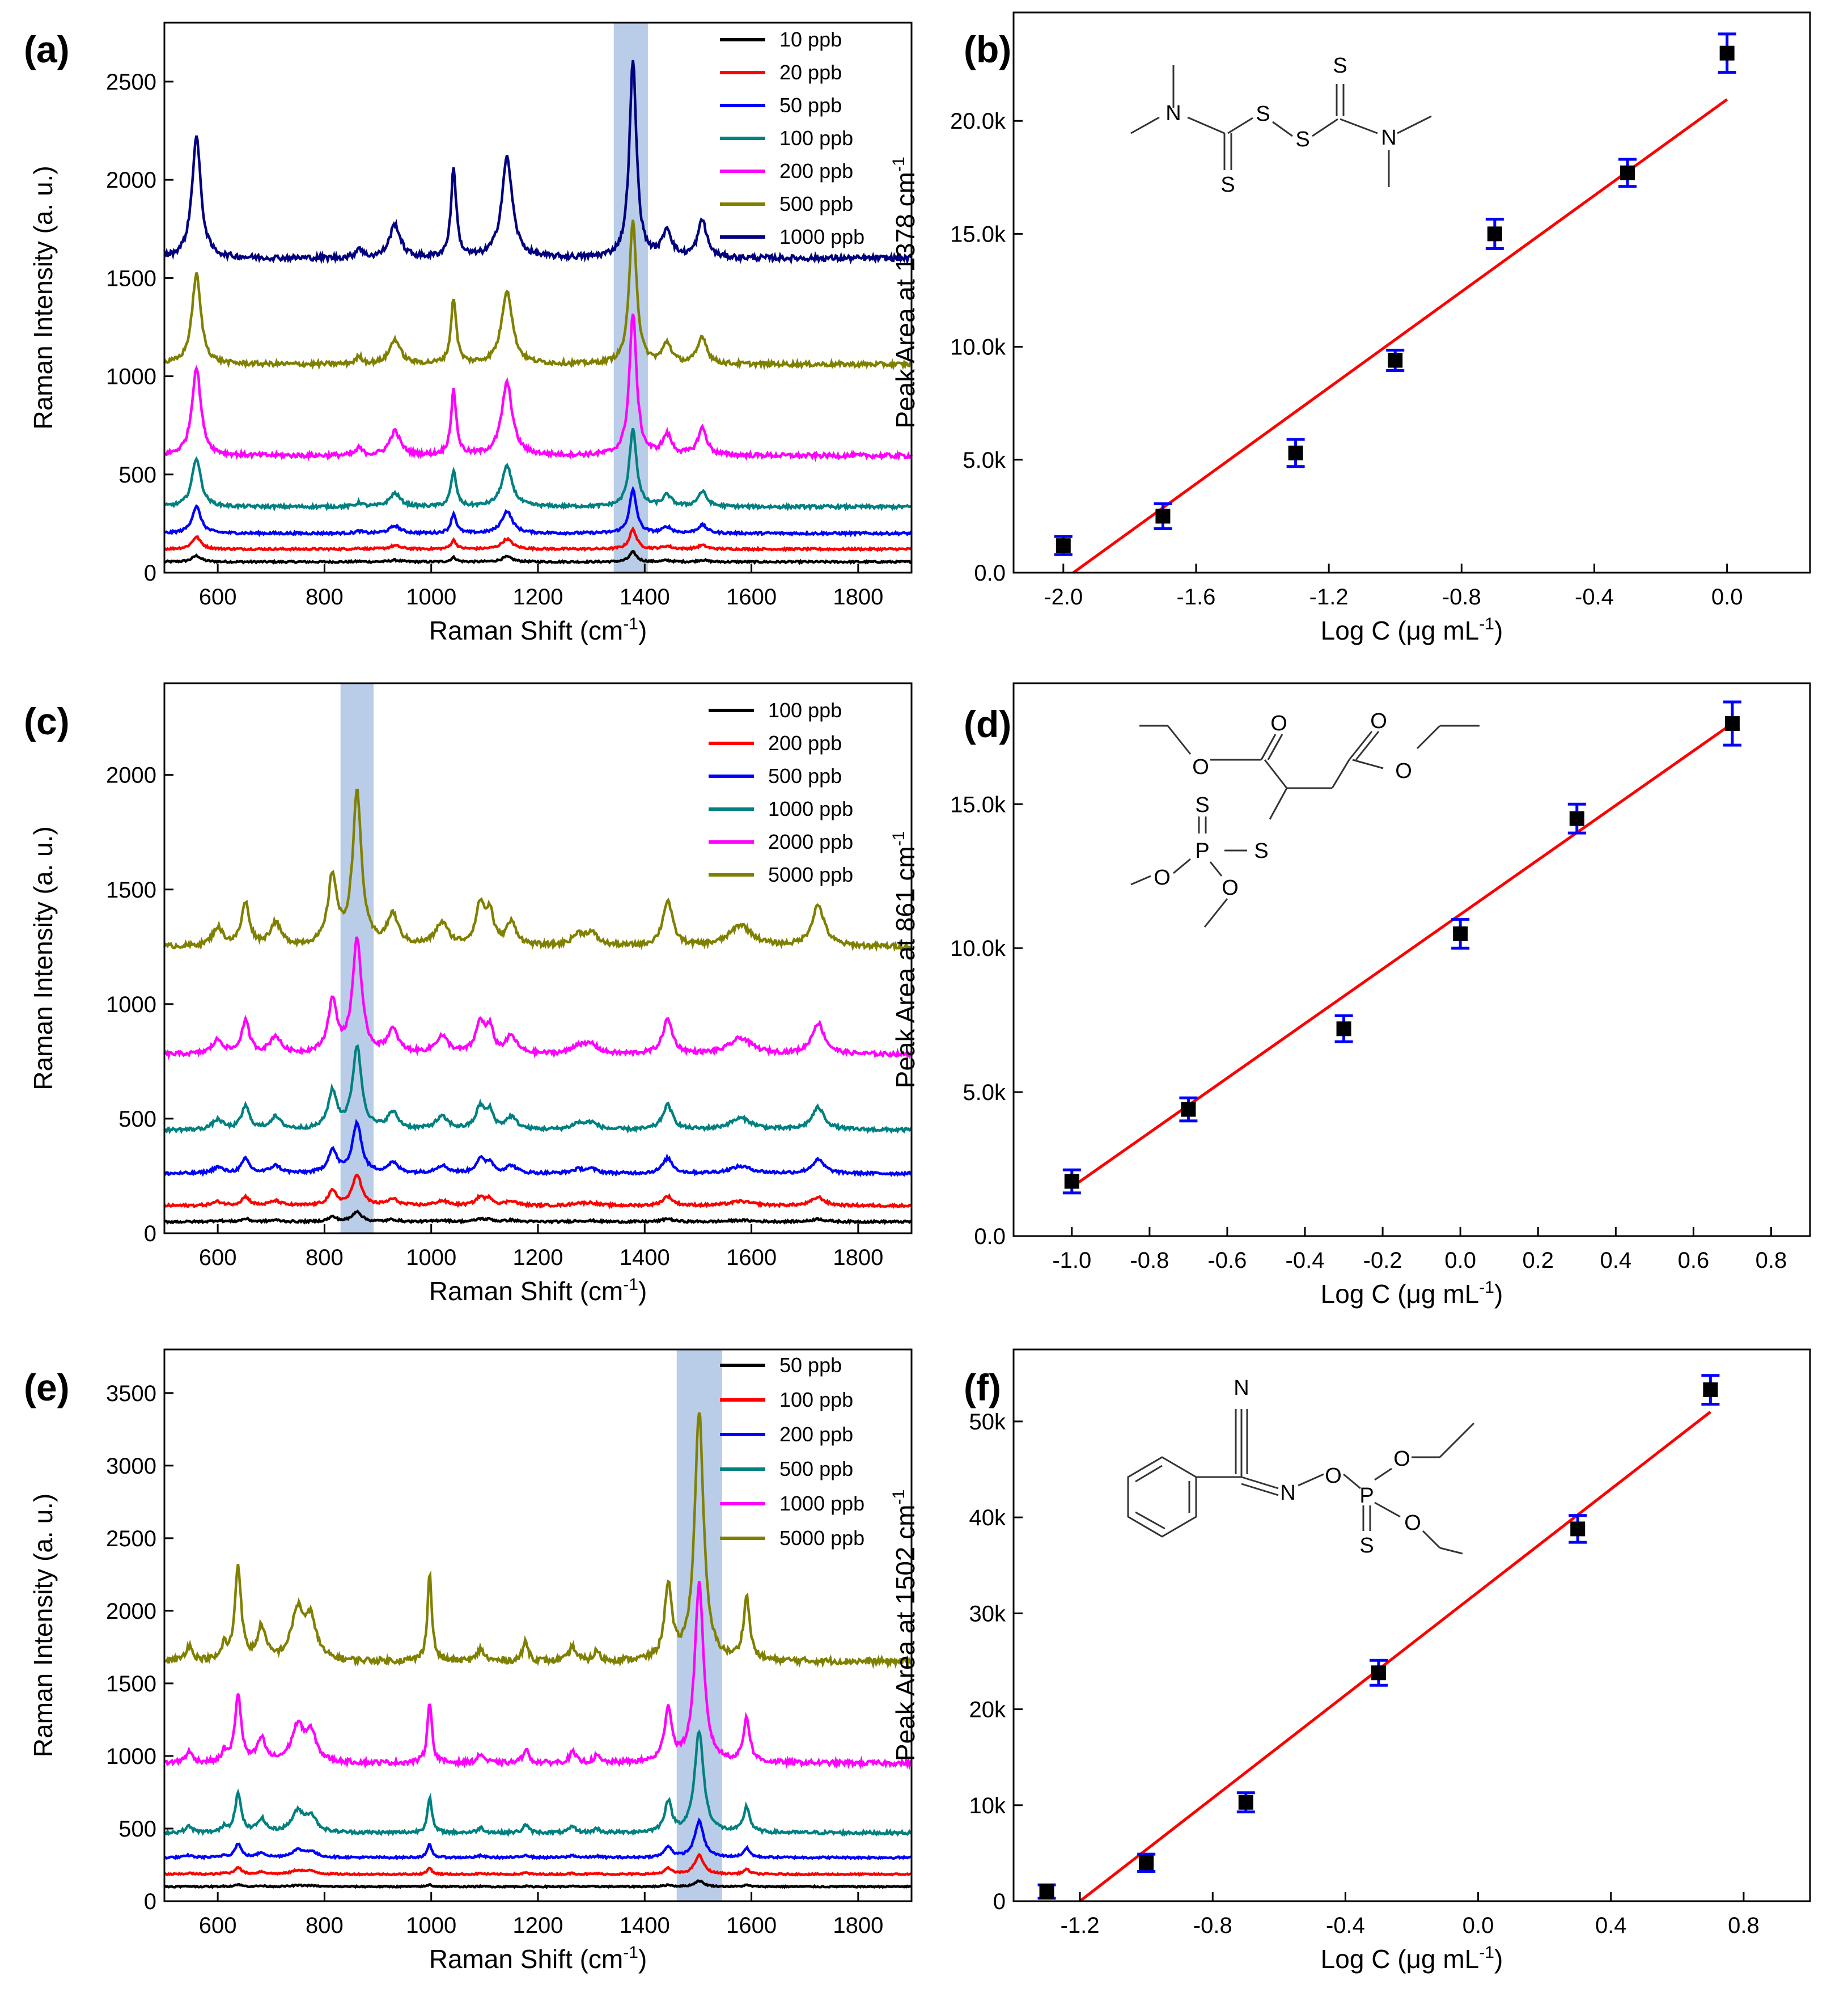 The width and height of the screenshot is (1848, 2014). Describe the element at coordinates (131, 775) in the screenshot. I see `y-tick-label: 2000` at that location.